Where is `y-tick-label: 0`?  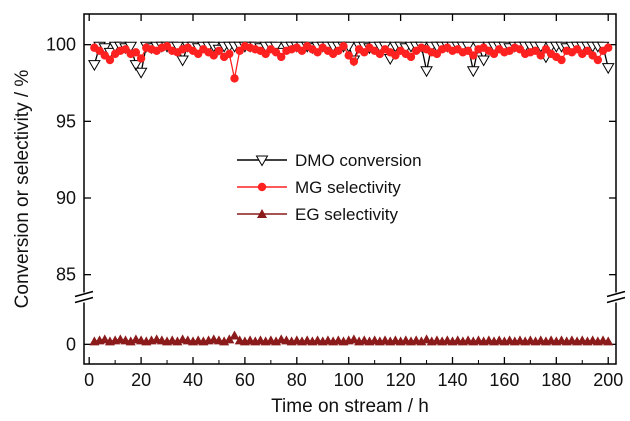
y-tick-label: 0 is located at coordinates (71, 344).